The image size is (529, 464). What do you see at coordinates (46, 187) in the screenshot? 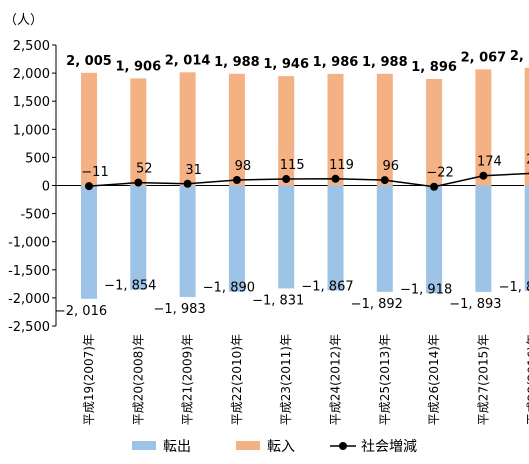
I see `y-tick-label: 0` at bounding box center [46, 187].